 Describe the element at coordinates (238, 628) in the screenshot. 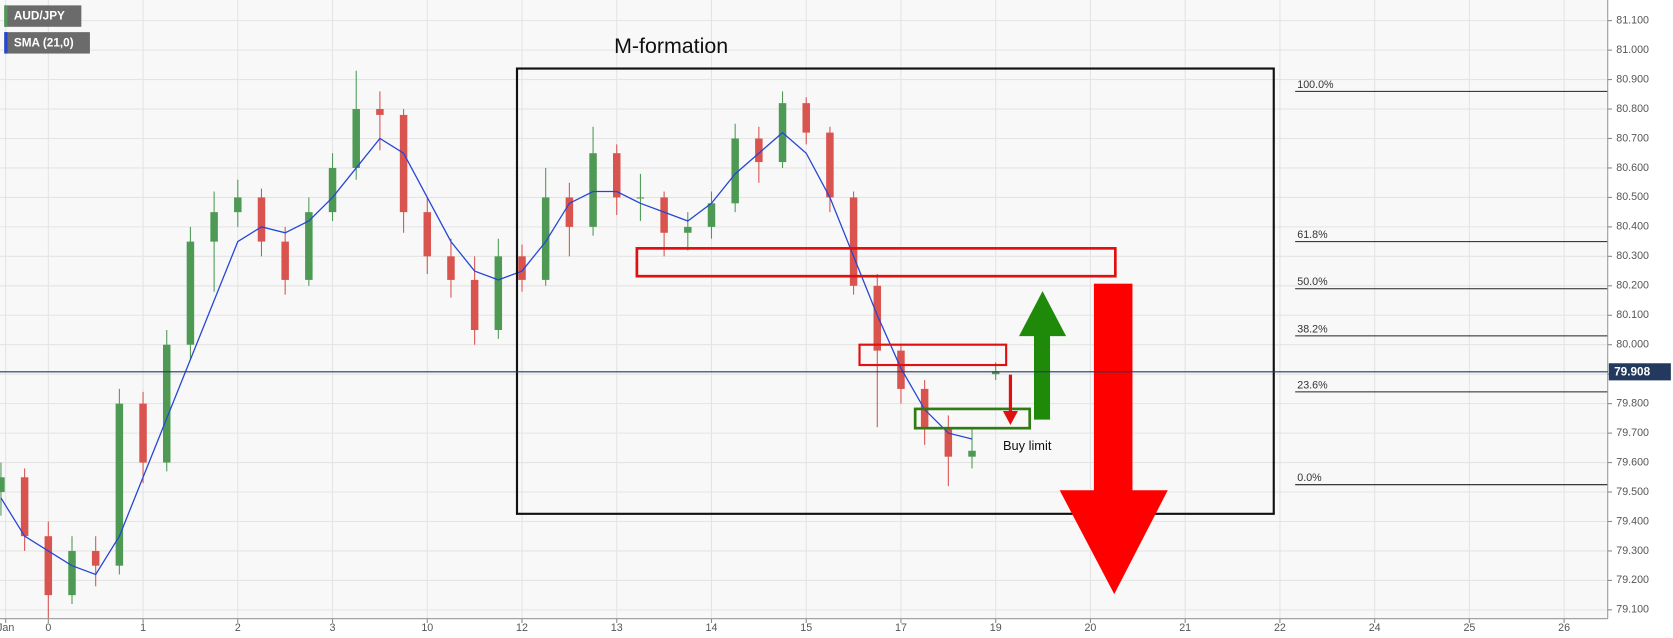

I see `x-tick-label: 2` at that location.